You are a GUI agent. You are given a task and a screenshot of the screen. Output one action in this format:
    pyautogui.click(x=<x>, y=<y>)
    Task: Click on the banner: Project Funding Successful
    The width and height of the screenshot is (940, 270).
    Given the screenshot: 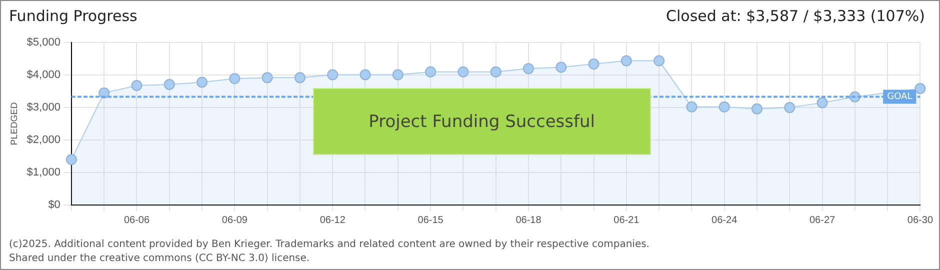 What is the action you would take?
    pyautogui.click(x=482, y=122)
    